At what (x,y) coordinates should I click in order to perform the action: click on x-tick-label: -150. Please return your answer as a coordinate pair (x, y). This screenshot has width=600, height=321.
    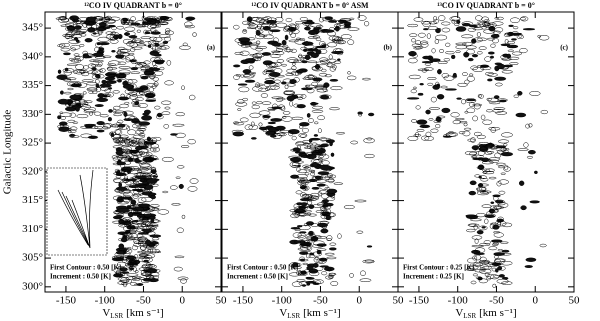
    Looking at the image, I should click on (419, 301).